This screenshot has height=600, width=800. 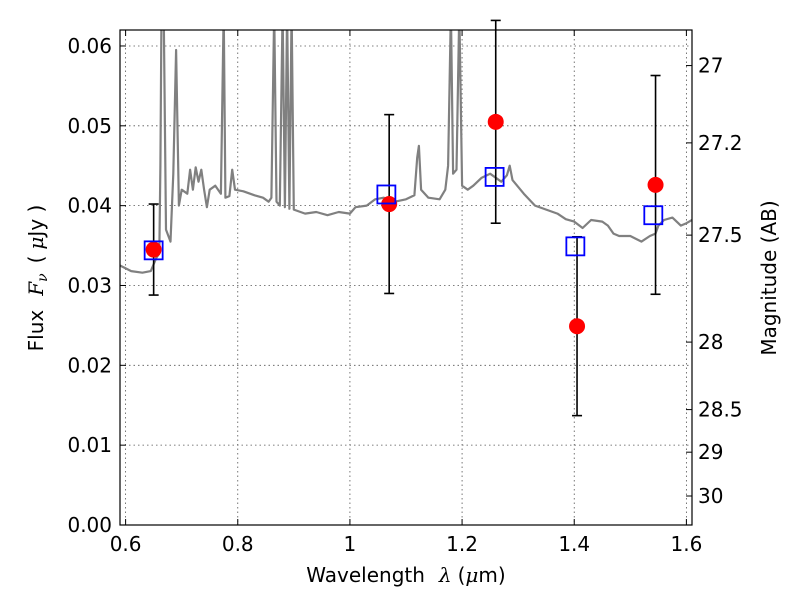 What do you see at coordinates (462, 544) in the screenshot?
I see `x-tick-label: 1.2` at bounding box center [462, 544].